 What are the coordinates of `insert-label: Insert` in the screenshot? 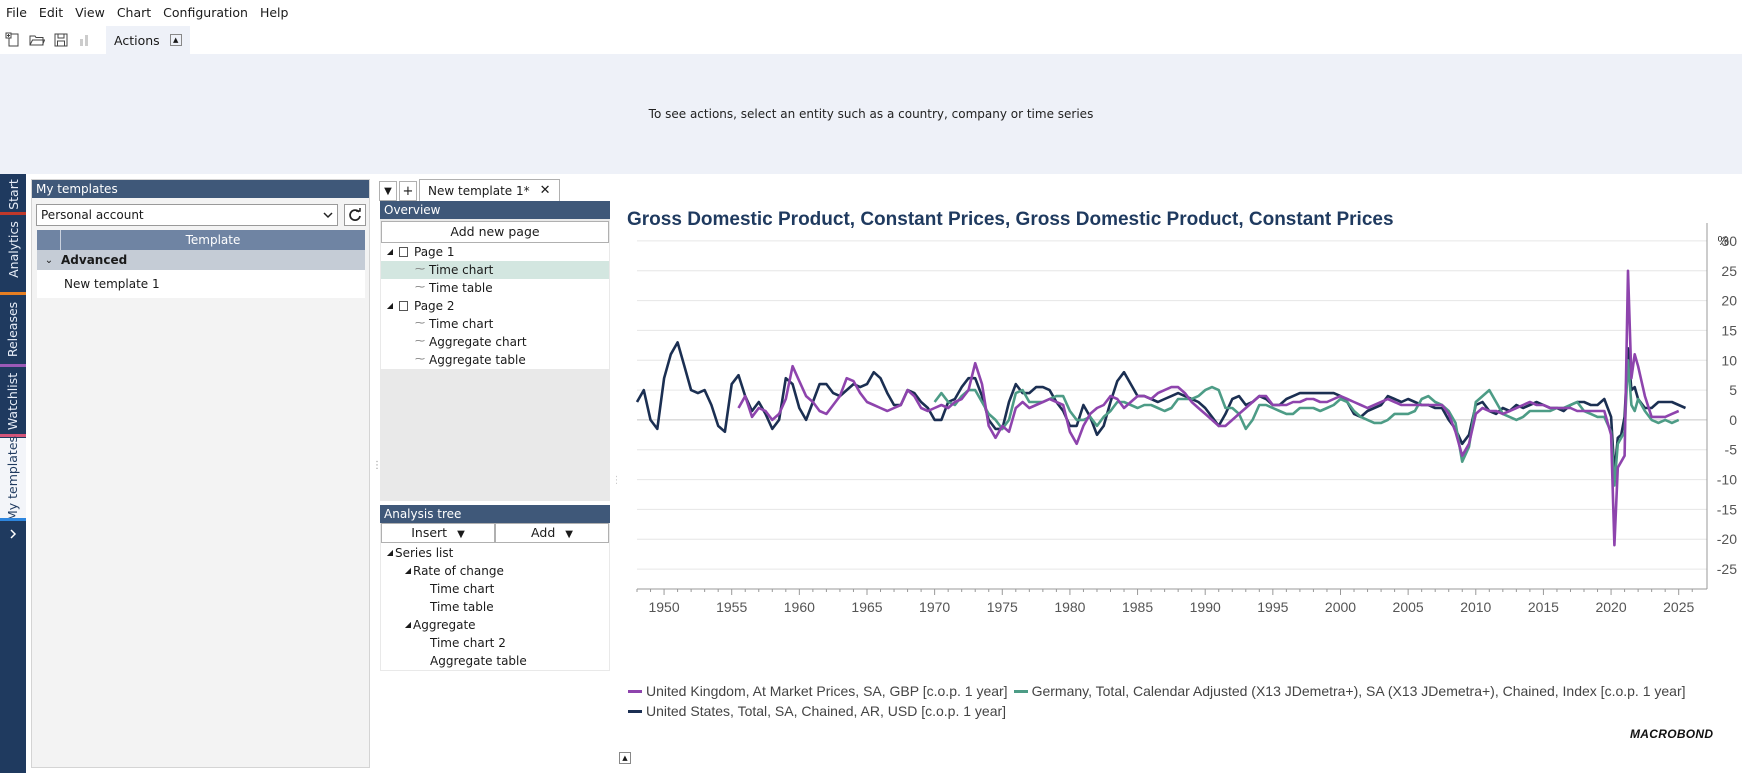 It's located at (429, 532).